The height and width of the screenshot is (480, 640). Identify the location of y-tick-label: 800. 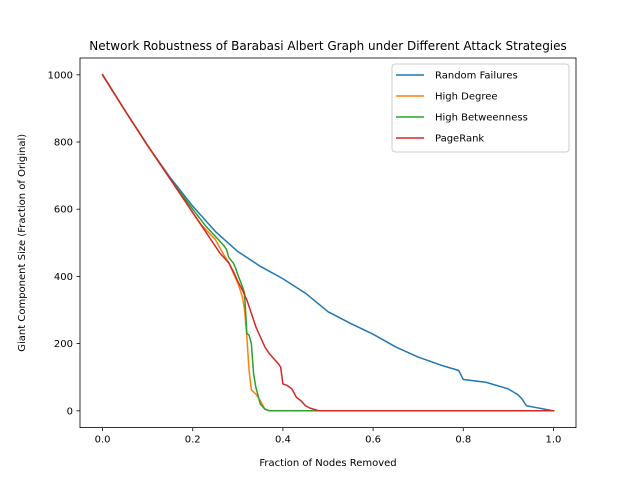
(63, 143).